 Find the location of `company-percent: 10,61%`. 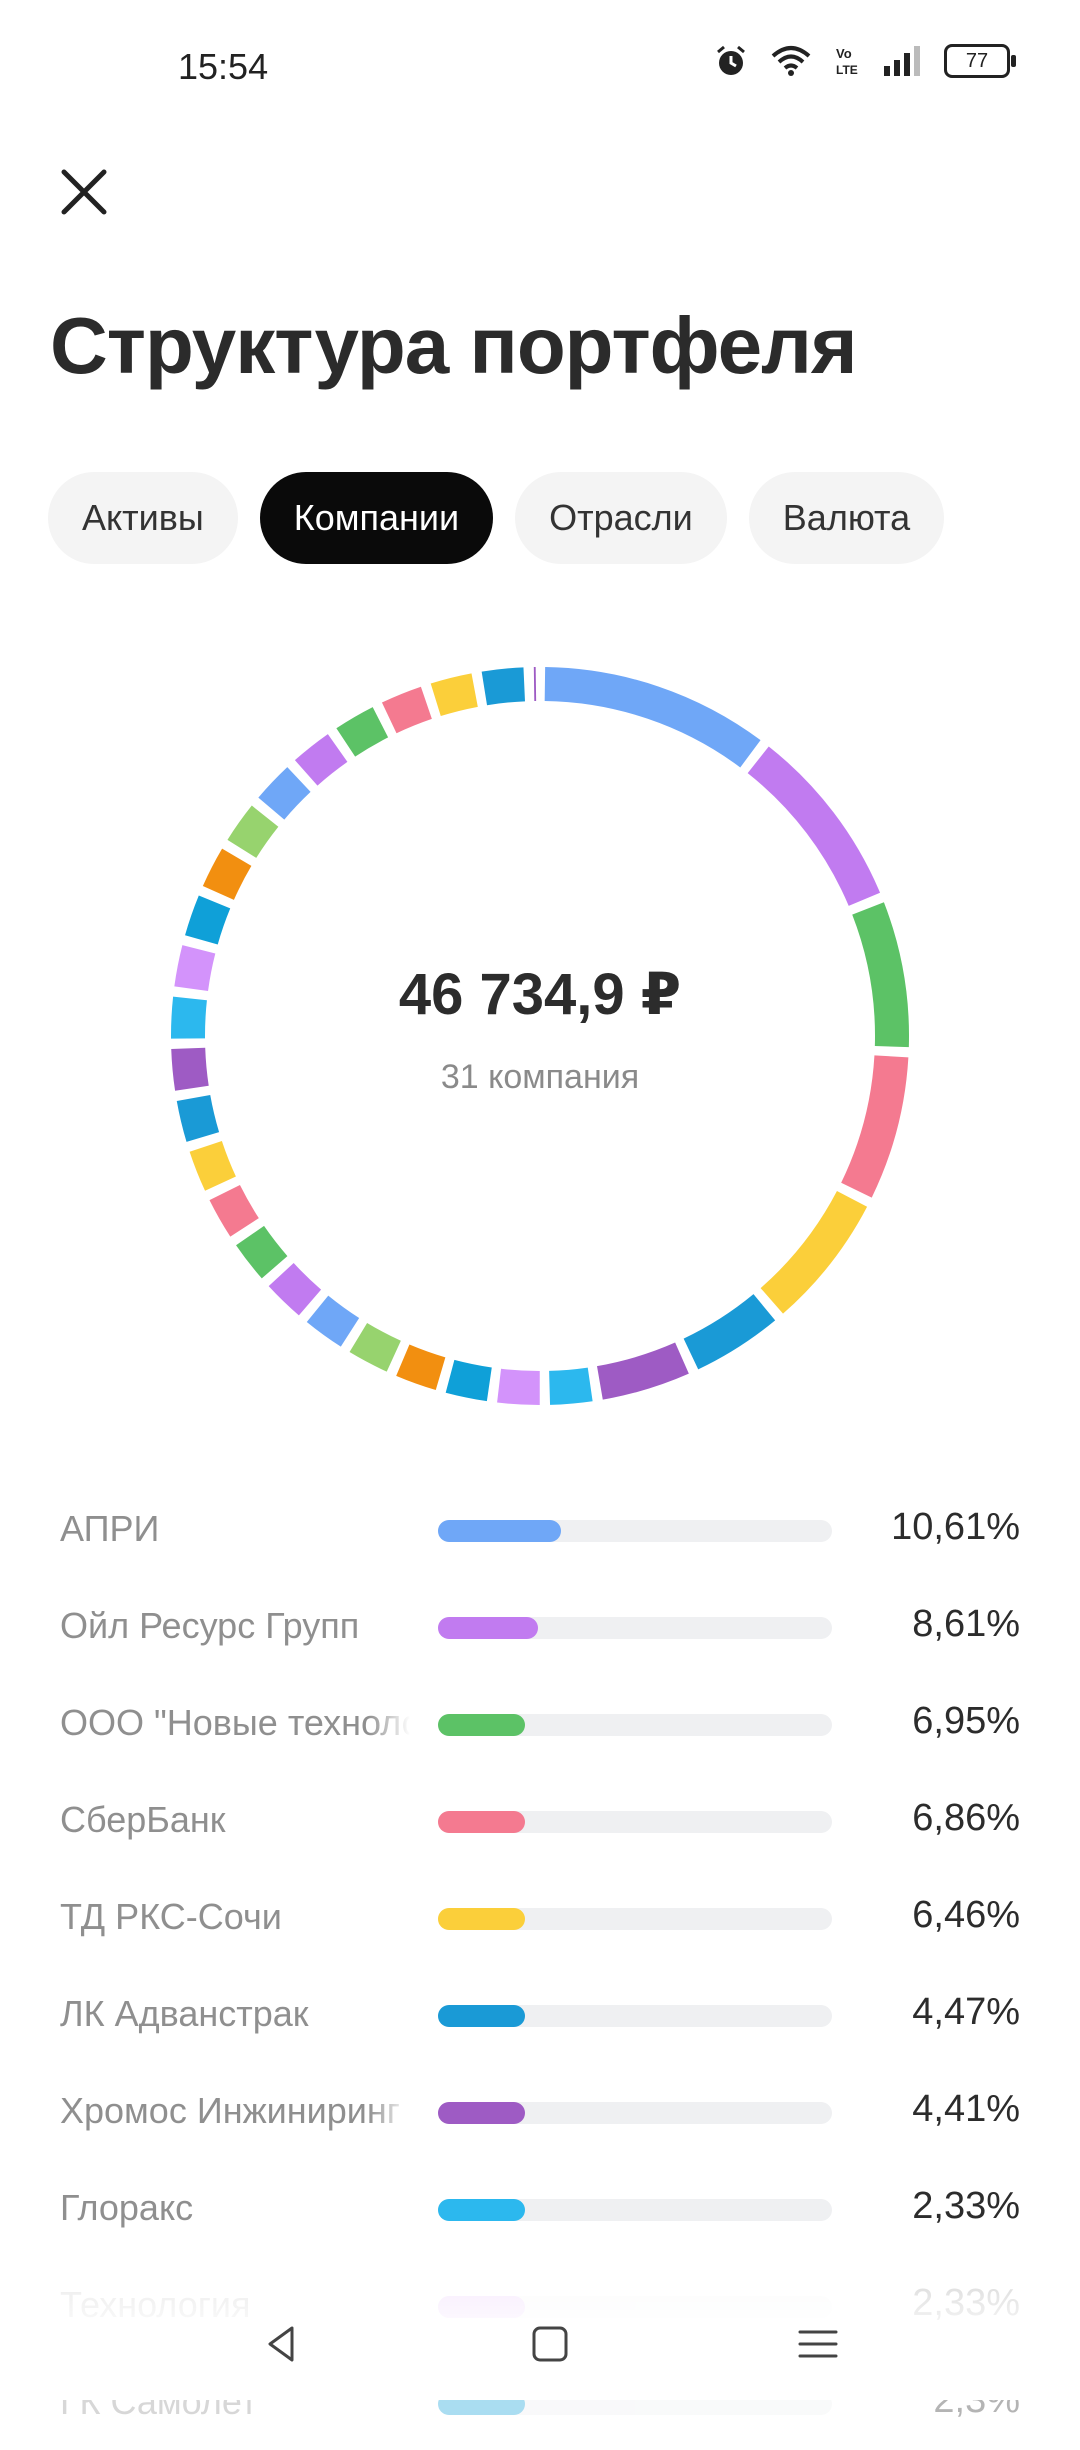

company-percent: 10,61% is located at coordinates (955, 1527).